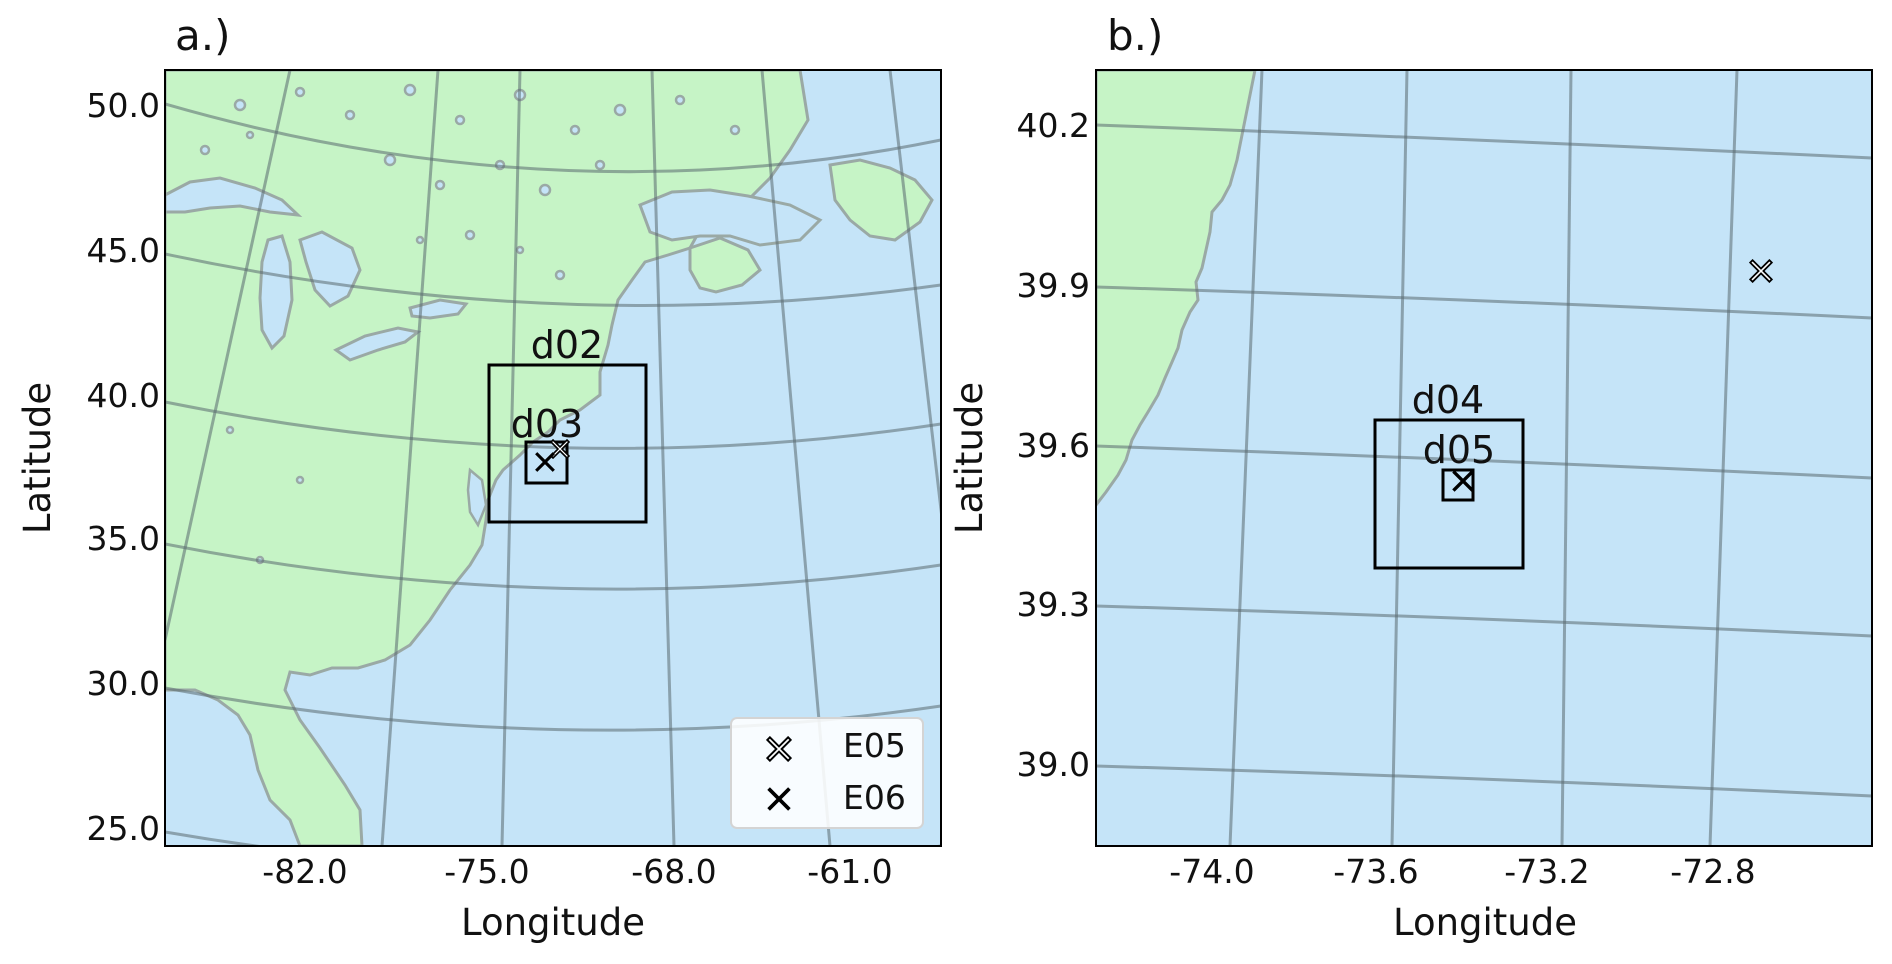 The width and height of the screenshot is (1892, 964). What do you see at coordinates (1462, 871) in the screenshot?
I see `panel-b-xticks: -74.0 -73.6 -73.2 -72.8` at bounding box center [1462, 871].